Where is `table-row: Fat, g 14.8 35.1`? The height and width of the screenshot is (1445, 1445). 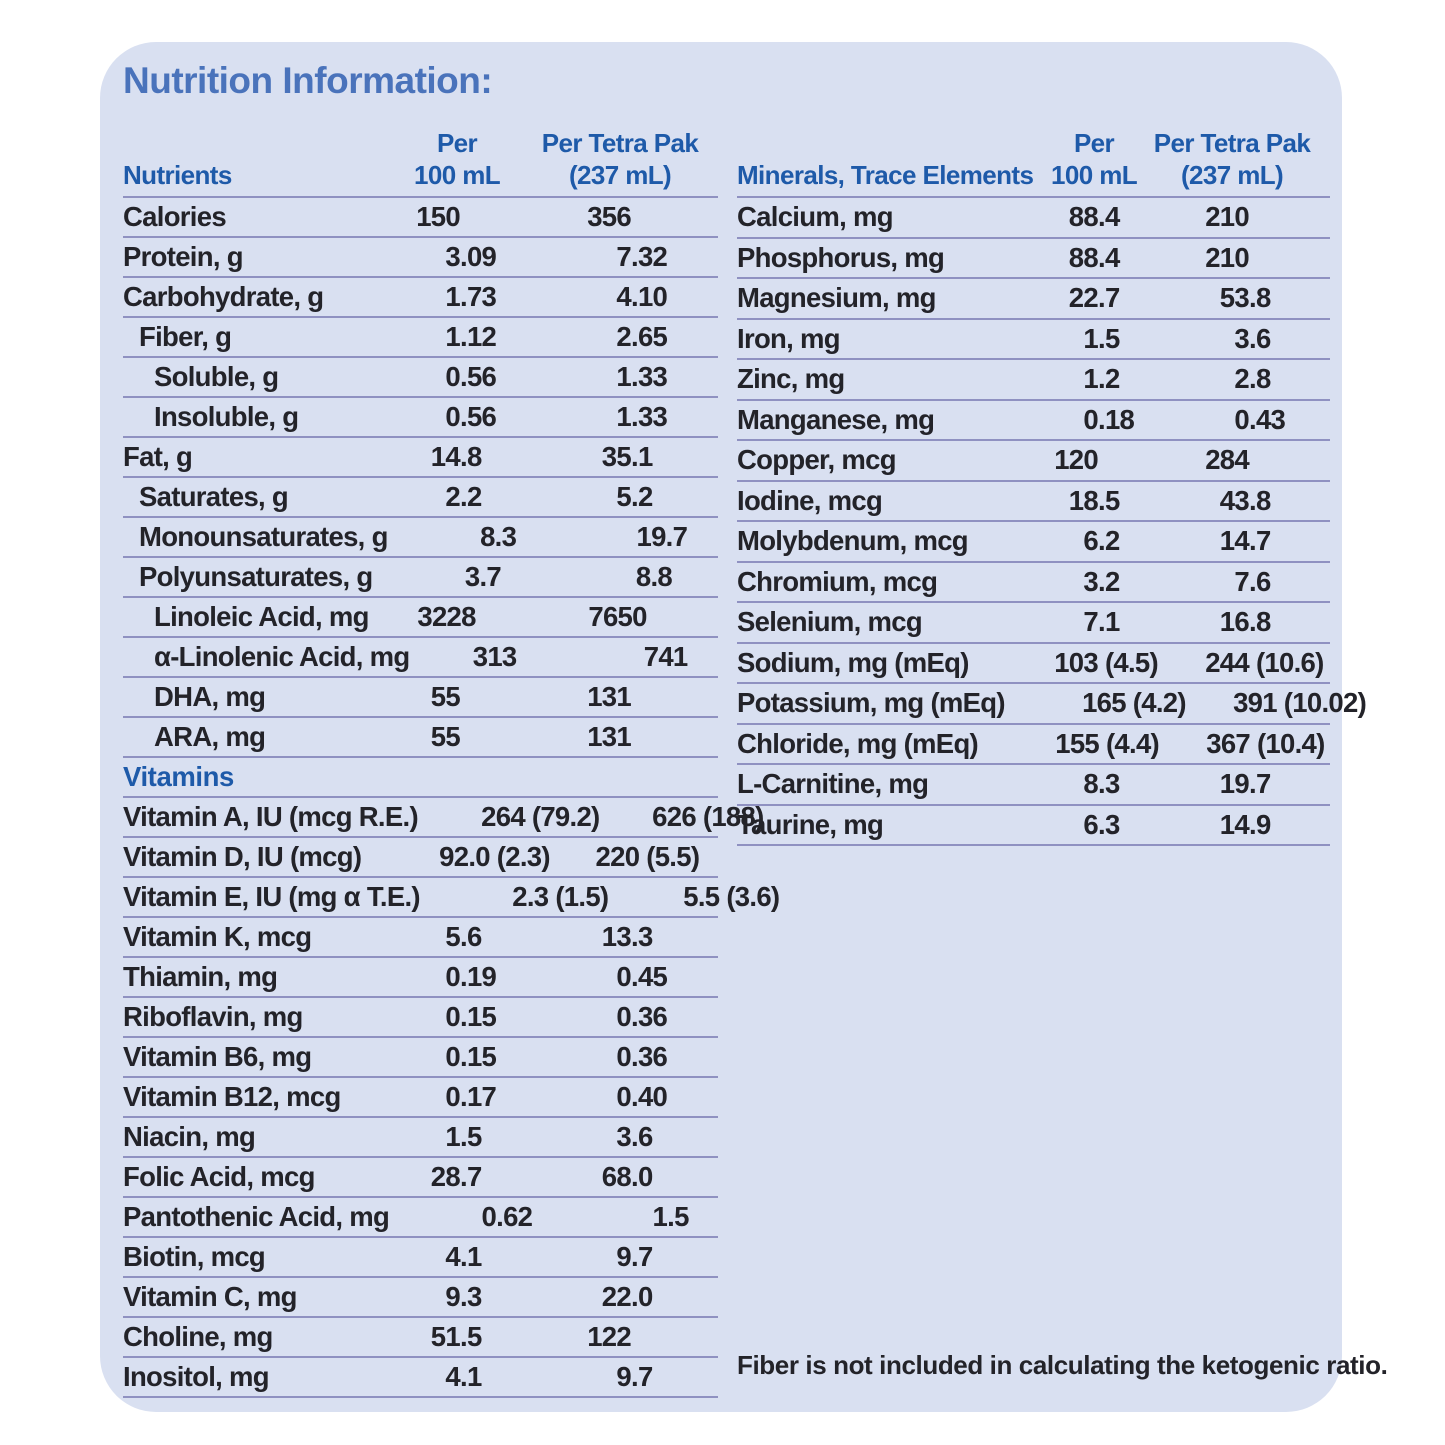
table-row: Fat, g 14.8 35.1 is located at coordinates (420, 458).